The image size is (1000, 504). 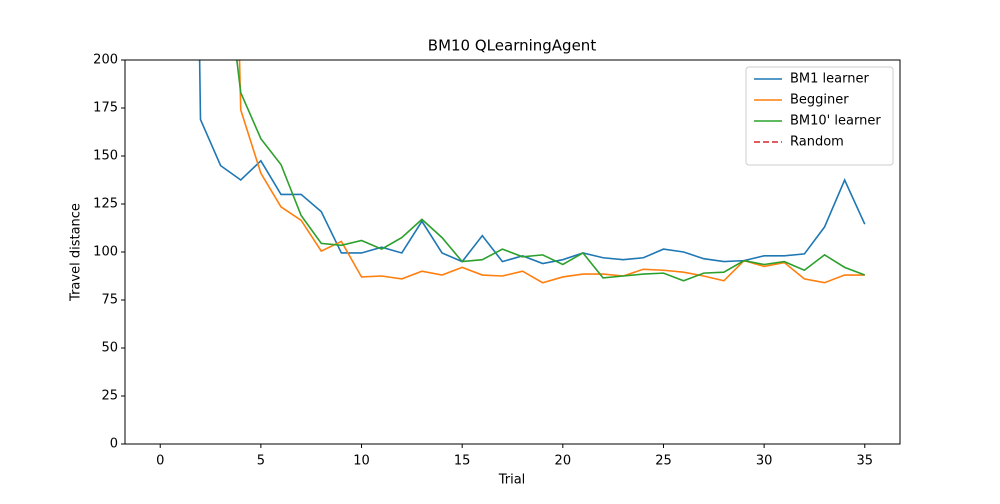 I want to click on legend-label: BM1 learner, so click(x=829, y=79).